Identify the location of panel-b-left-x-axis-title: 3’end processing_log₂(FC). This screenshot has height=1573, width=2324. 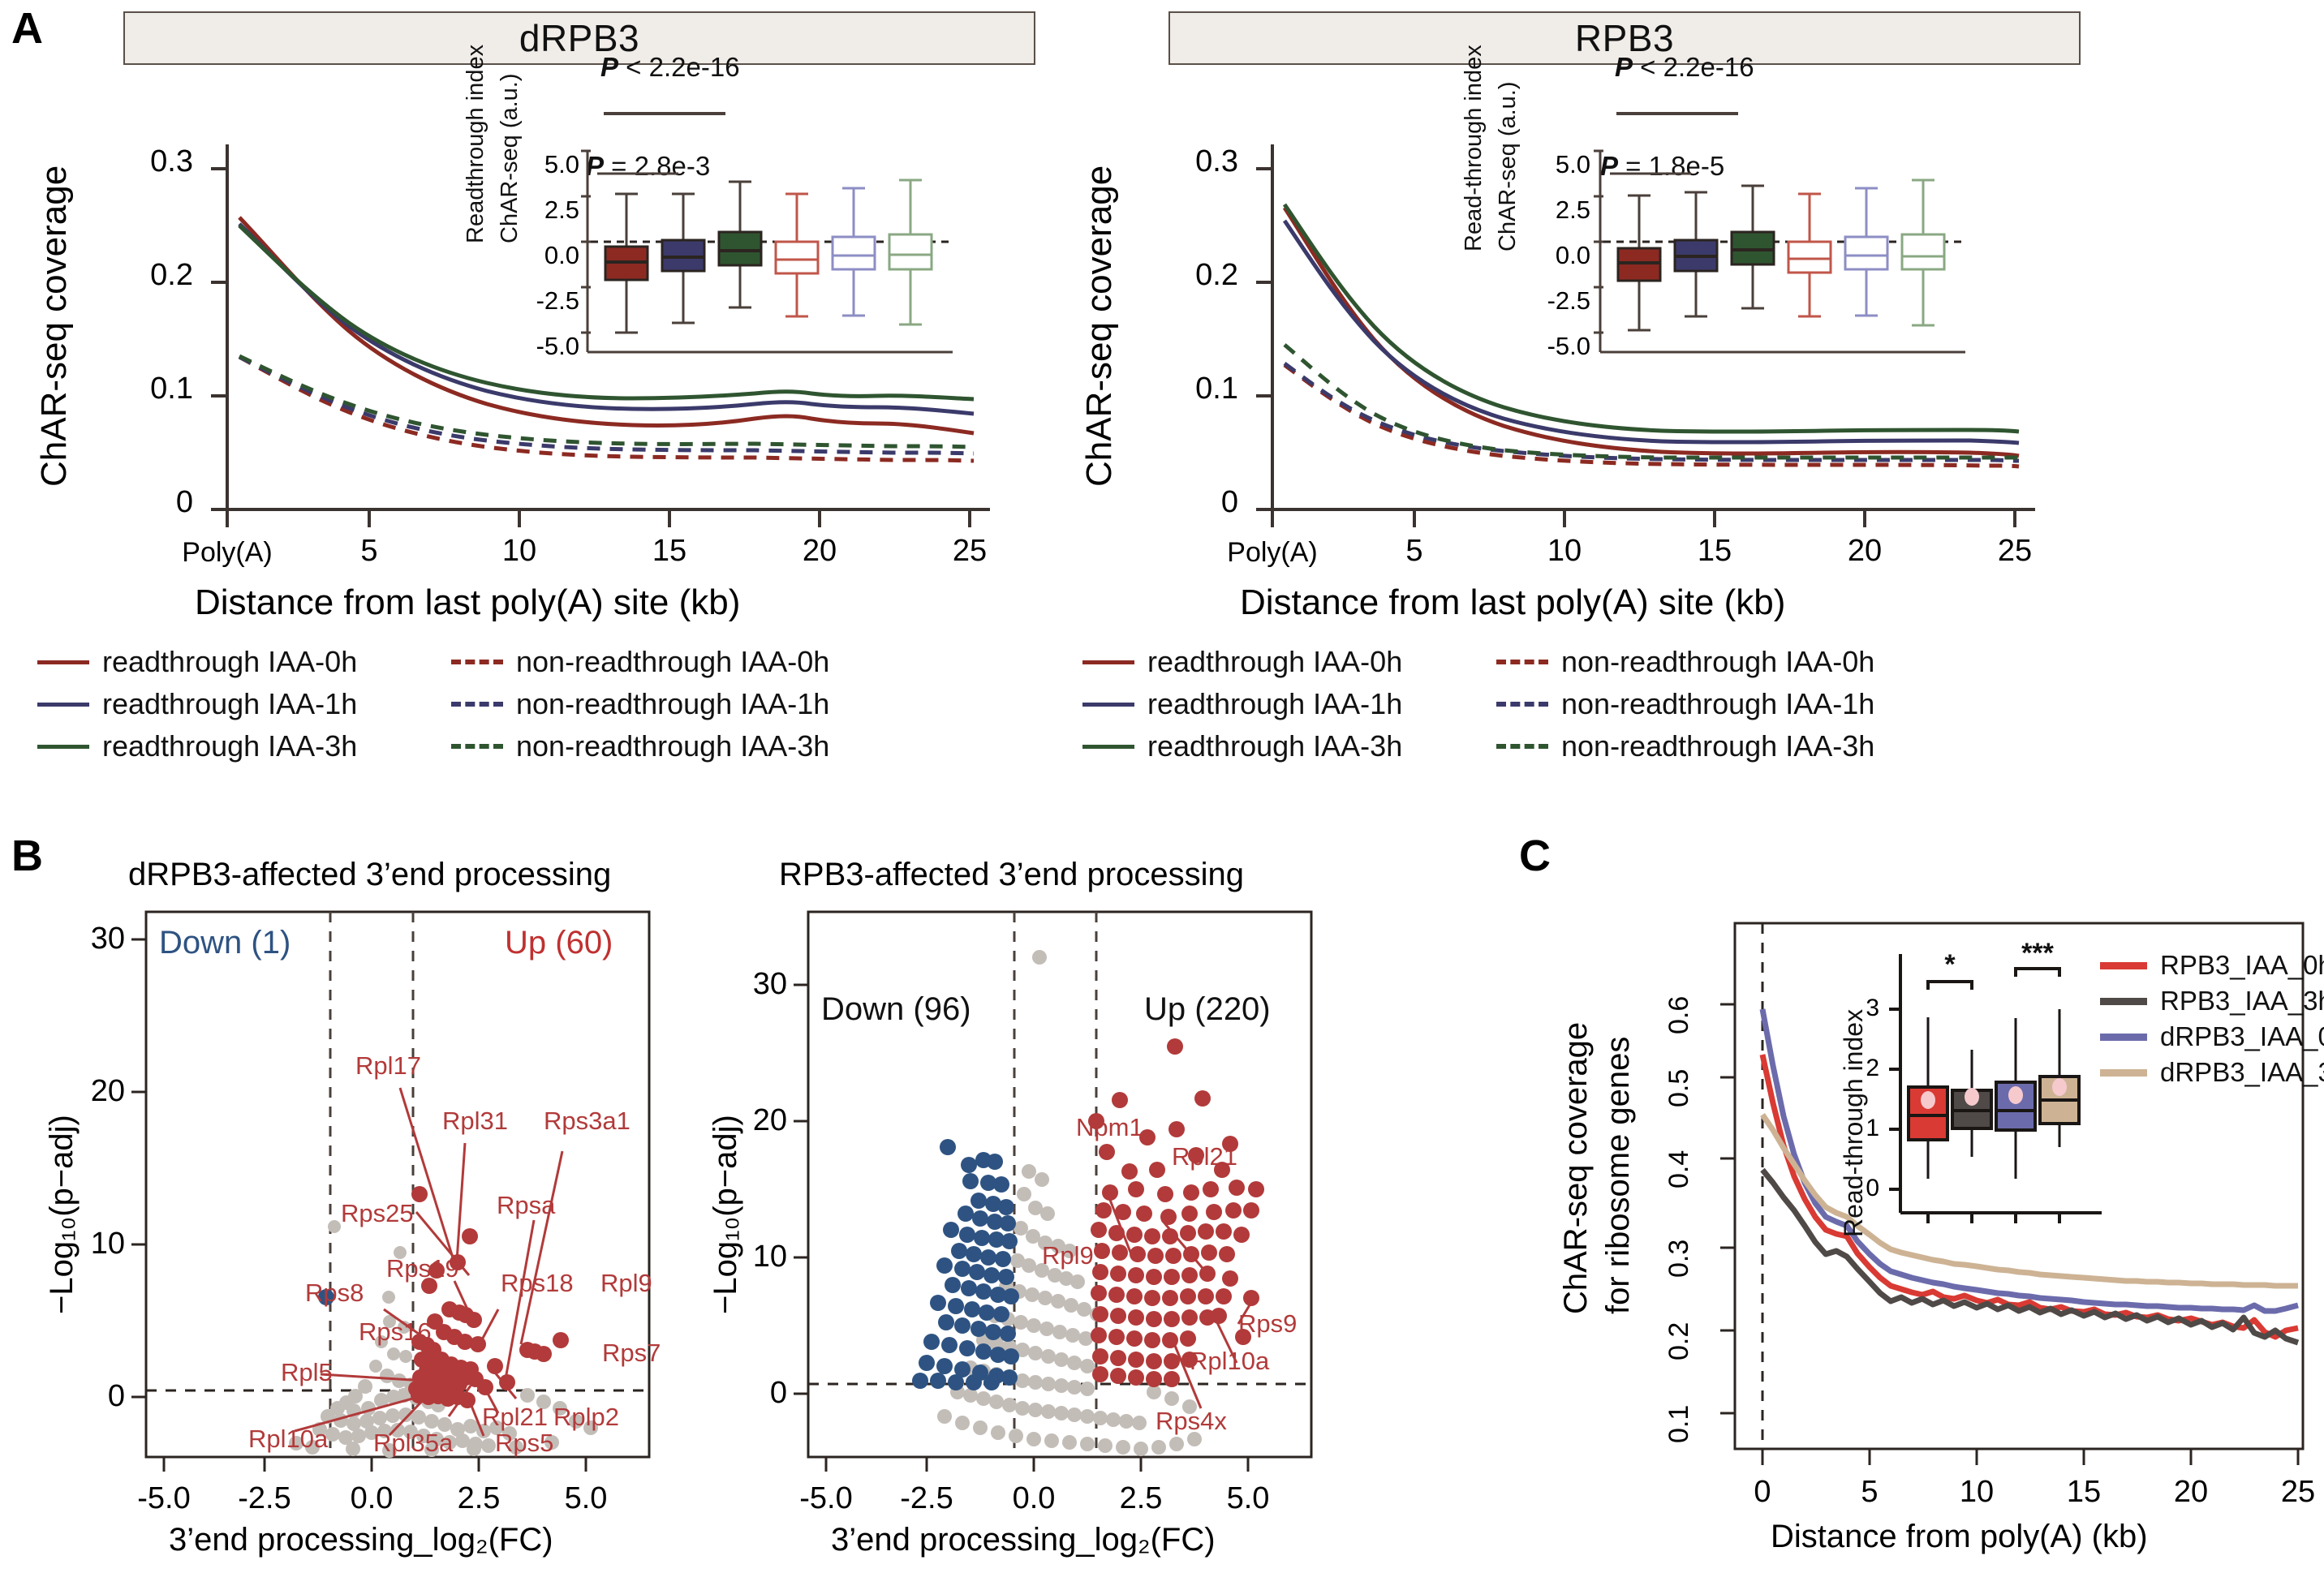
(361, 1540).